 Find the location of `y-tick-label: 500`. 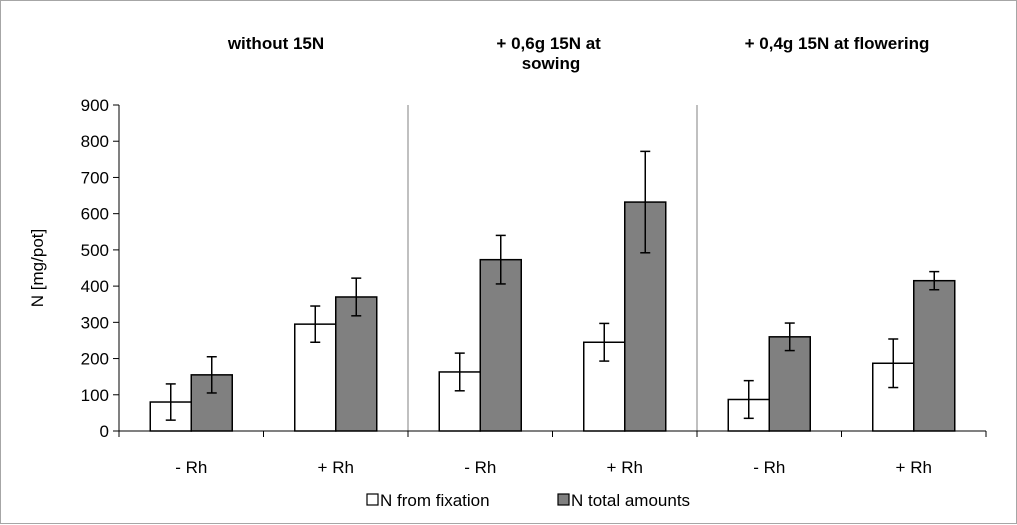

y-tick-label: 500 is located at coordinates (95, 250).